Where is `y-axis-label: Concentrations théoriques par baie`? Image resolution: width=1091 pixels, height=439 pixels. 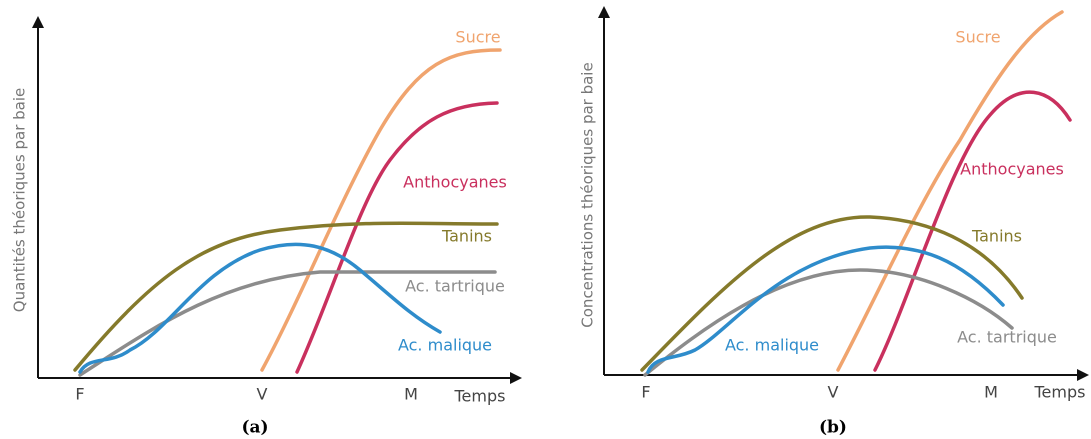 y-axis-label: Concentrations théoriques par baie is located at coordinates (588, 194).